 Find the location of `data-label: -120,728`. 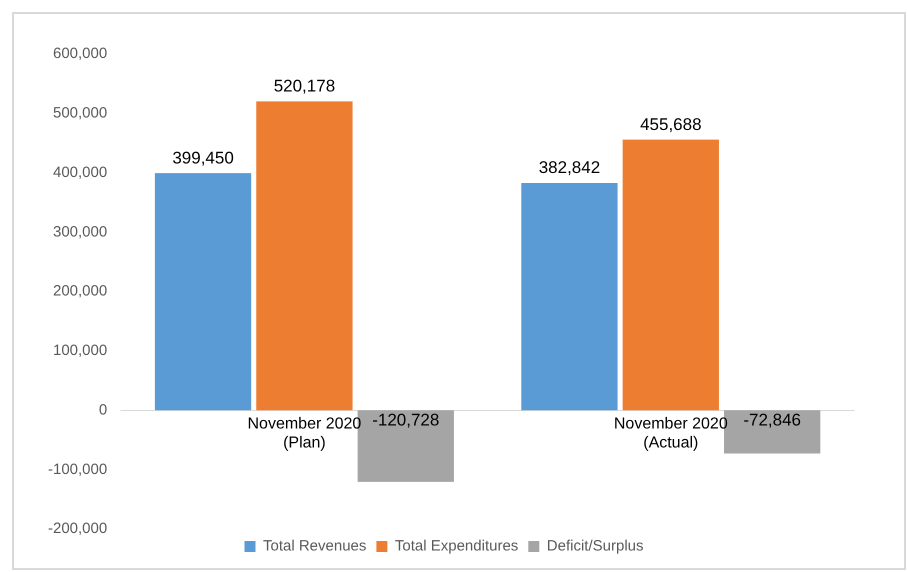

data-label: -120,728 is located at coordinates (406, 420).